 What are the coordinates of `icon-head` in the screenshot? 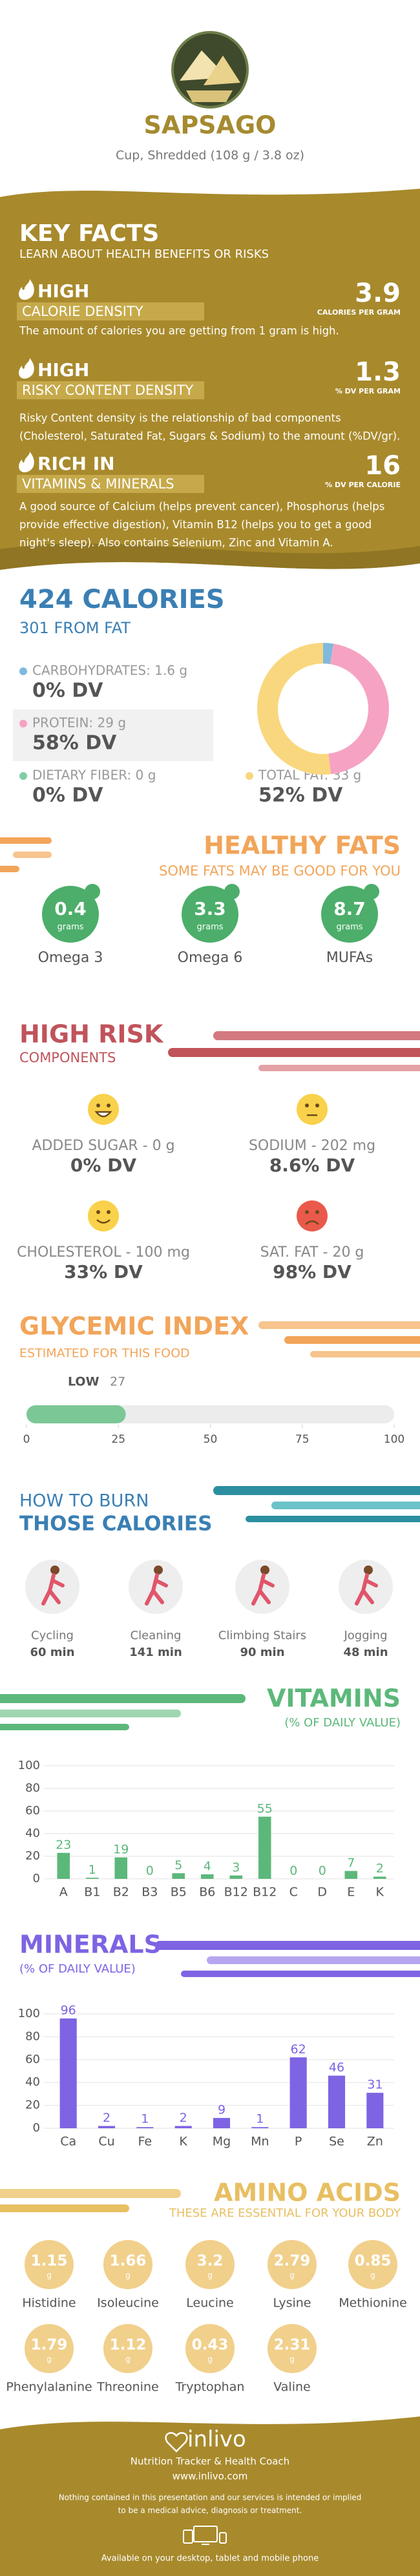 It's located at (265, 1570).